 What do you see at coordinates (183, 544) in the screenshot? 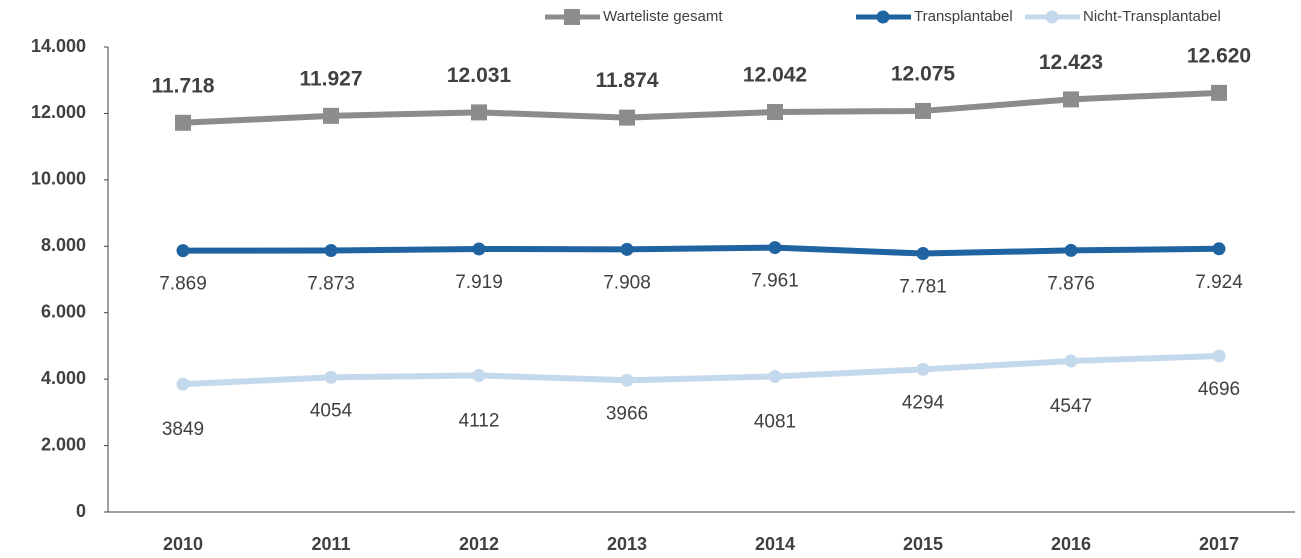
I see `x-tick-label: 2010` at bounding box center [183, 544].